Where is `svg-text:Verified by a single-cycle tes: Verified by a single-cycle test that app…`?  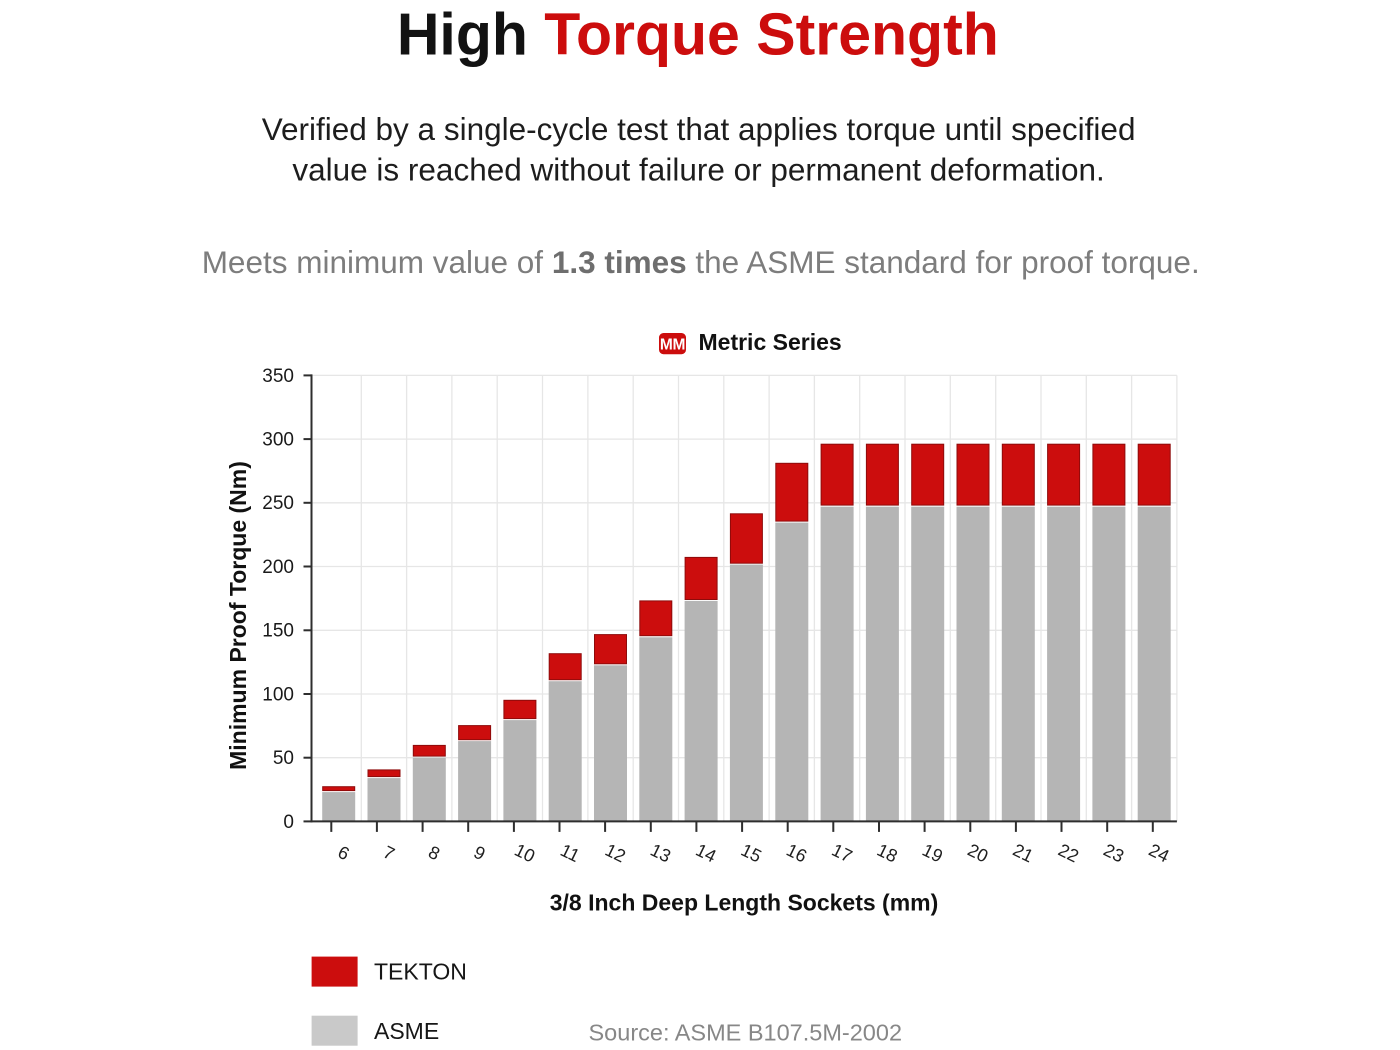
svg-text:Verified by a single-cycle tes: Verified by a single-cycle test that app… is located at coordinates (699, 129).